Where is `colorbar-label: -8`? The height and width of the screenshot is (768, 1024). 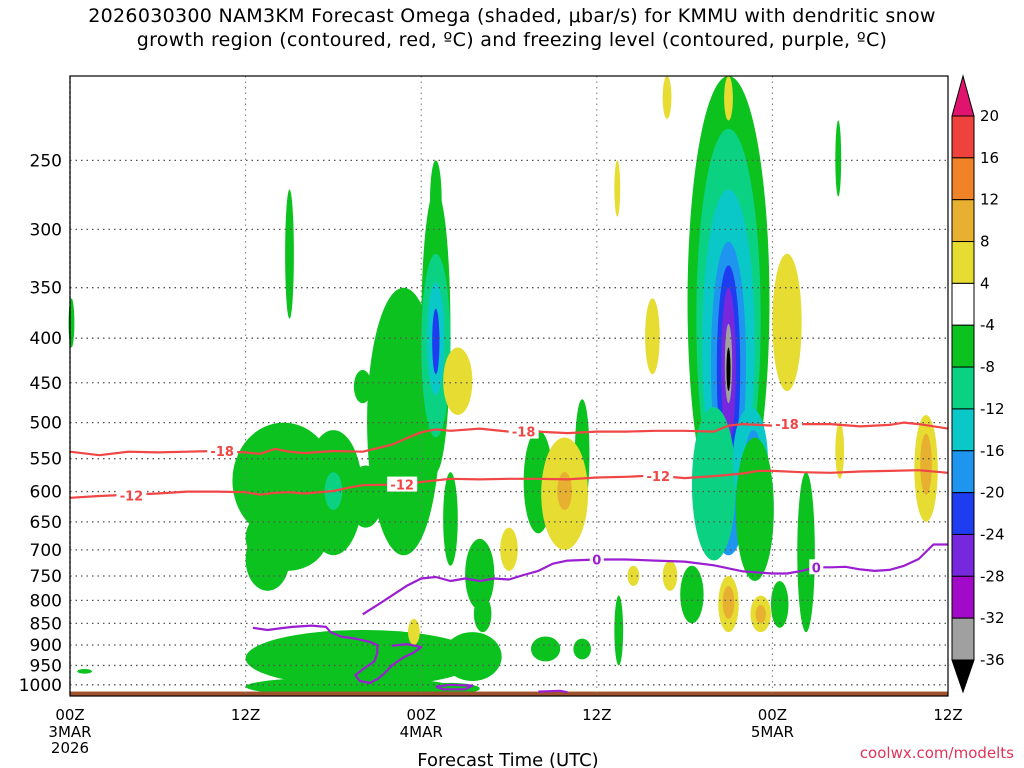
colorbar-label: -8 is located at coordinates (987, 367).